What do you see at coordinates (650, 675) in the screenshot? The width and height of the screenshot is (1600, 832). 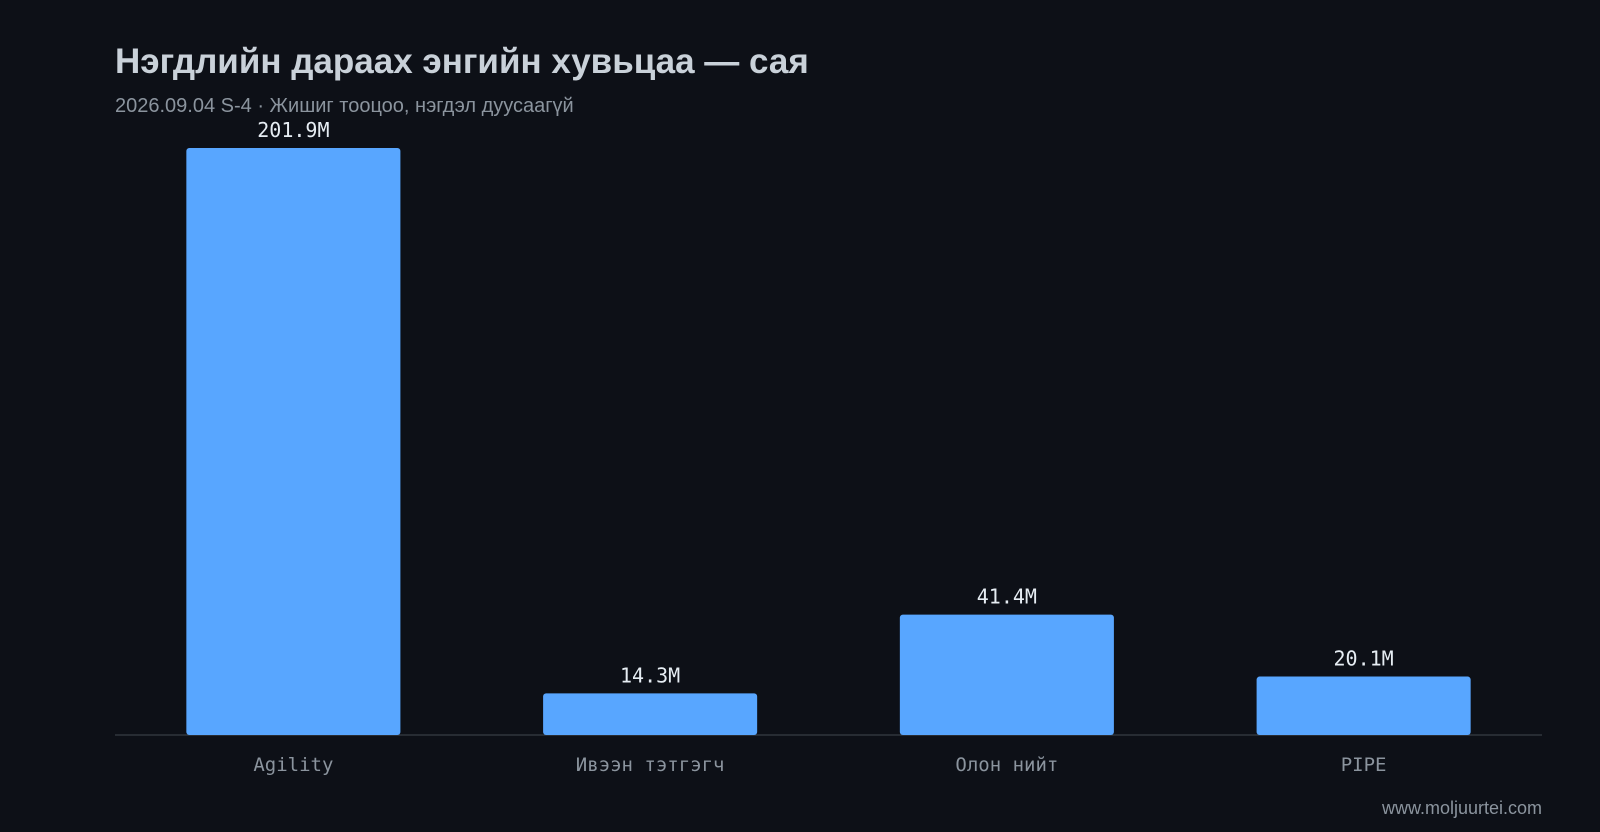 I see `value-label: 14.3M` at bounding box center [650, 675].